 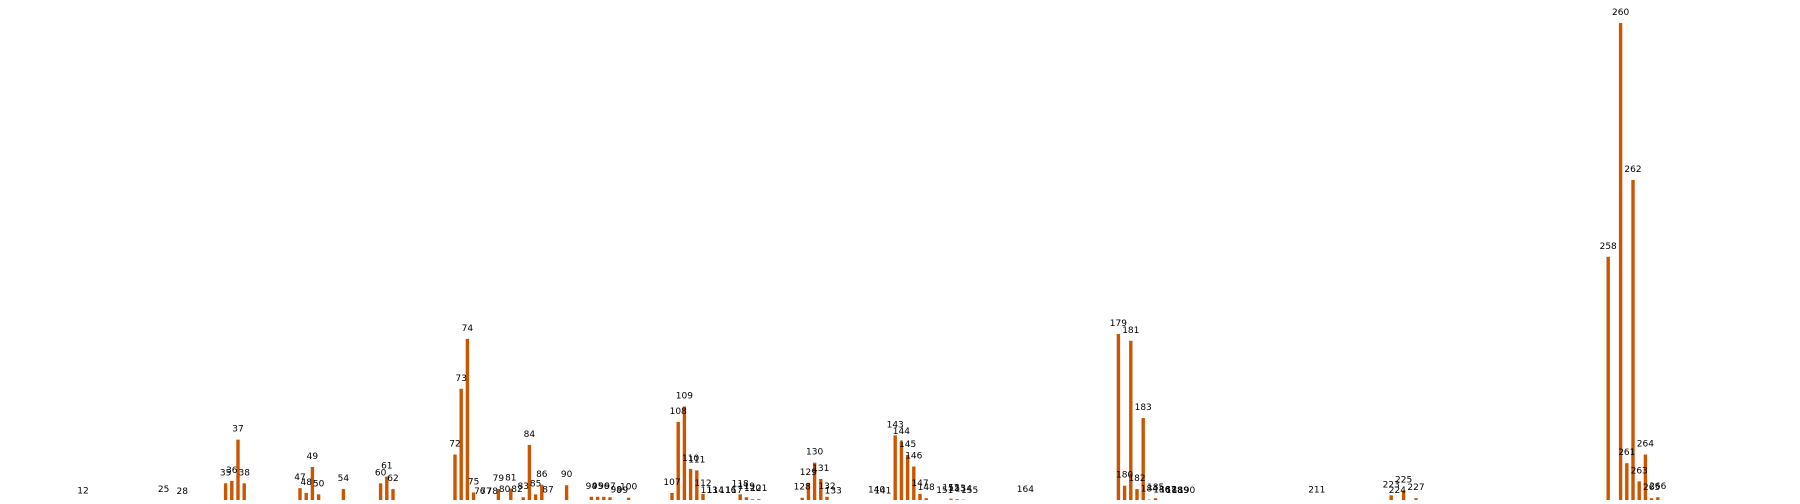 What do you see at coordinates (313, 457) in the screenshot?
I see `data-label-49: 49` at bounding box center [313, 457].